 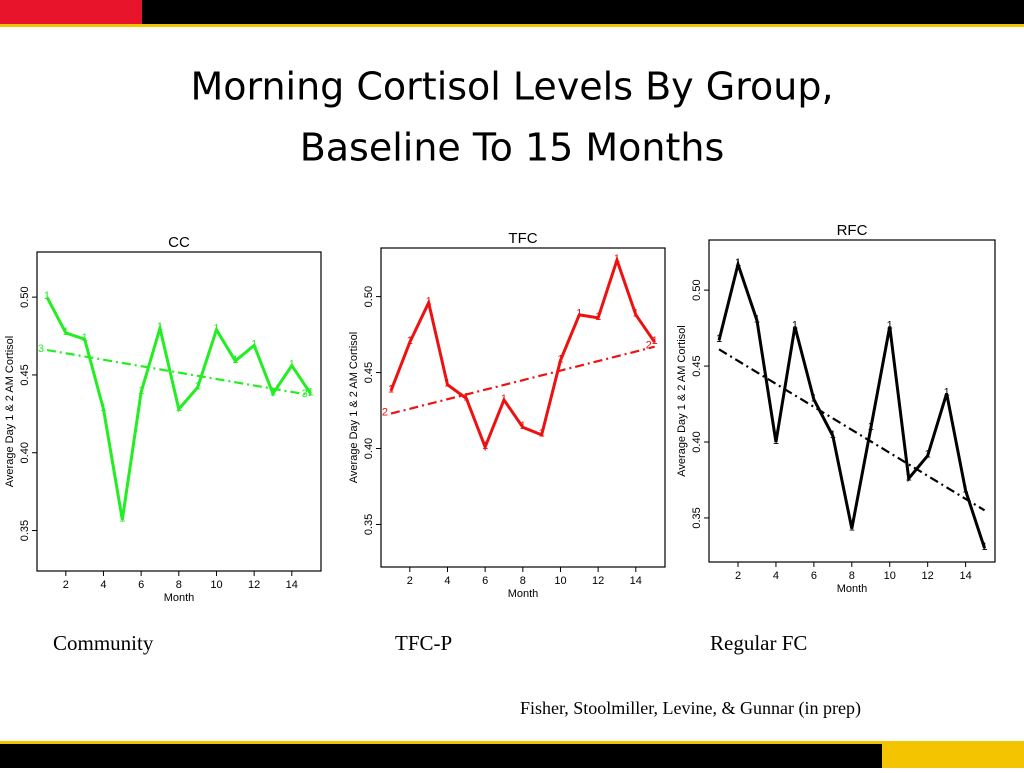 I want to click on chart-title: CC, so click(x=179, y=242).